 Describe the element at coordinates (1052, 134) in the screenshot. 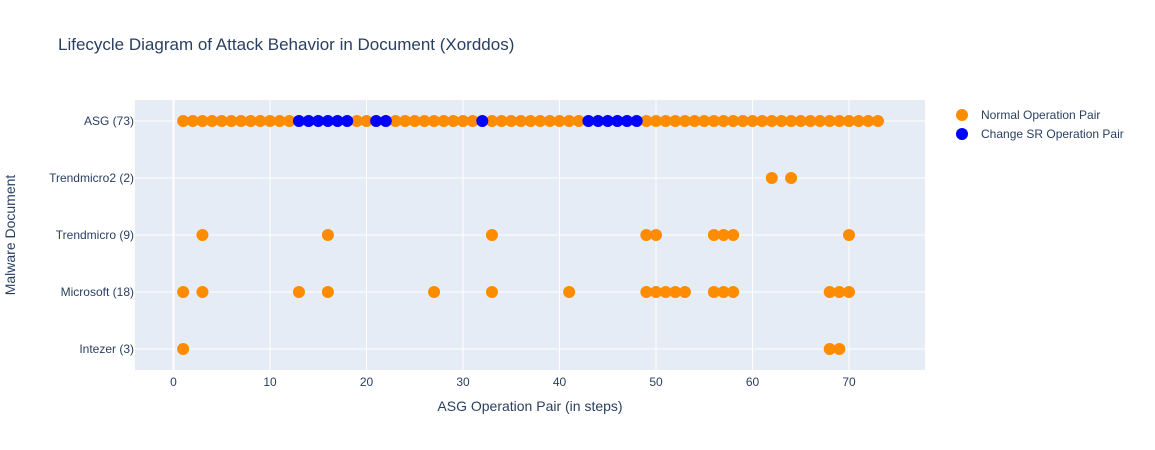

I see `legend-label: Change SR Operation Pair` at that location.